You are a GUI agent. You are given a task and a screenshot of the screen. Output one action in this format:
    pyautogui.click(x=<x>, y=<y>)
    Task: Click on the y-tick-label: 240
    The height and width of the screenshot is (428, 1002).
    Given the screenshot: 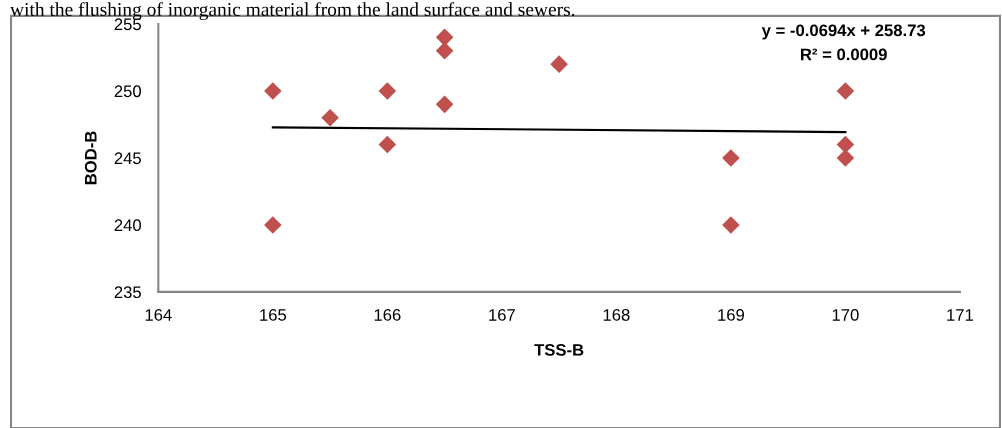 What is the action you would take?
    pyautogui.click(x=127, y=225)
    